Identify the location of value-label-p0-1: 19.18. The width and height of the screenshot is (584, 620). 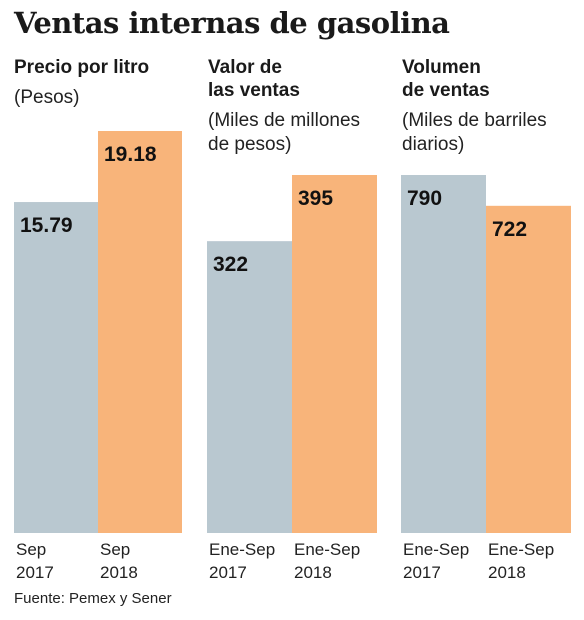
(130, 154).